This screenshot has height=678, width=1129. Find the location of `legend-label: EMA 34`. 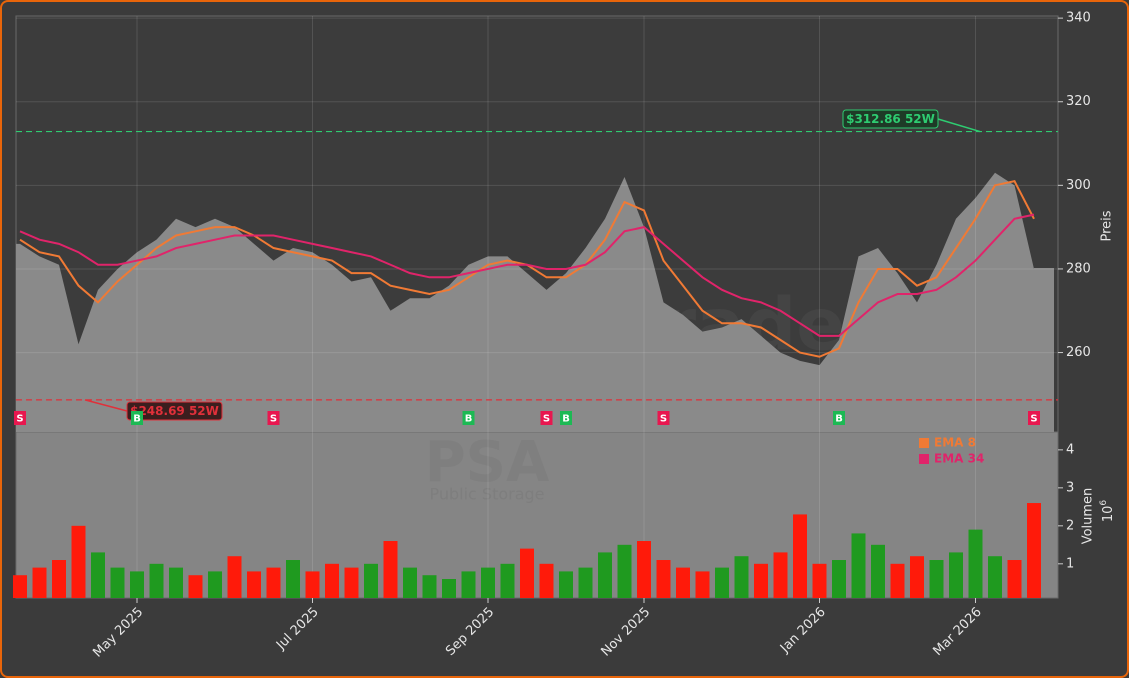

legend-label: EMA 34 is located at coordinates (959, 459).